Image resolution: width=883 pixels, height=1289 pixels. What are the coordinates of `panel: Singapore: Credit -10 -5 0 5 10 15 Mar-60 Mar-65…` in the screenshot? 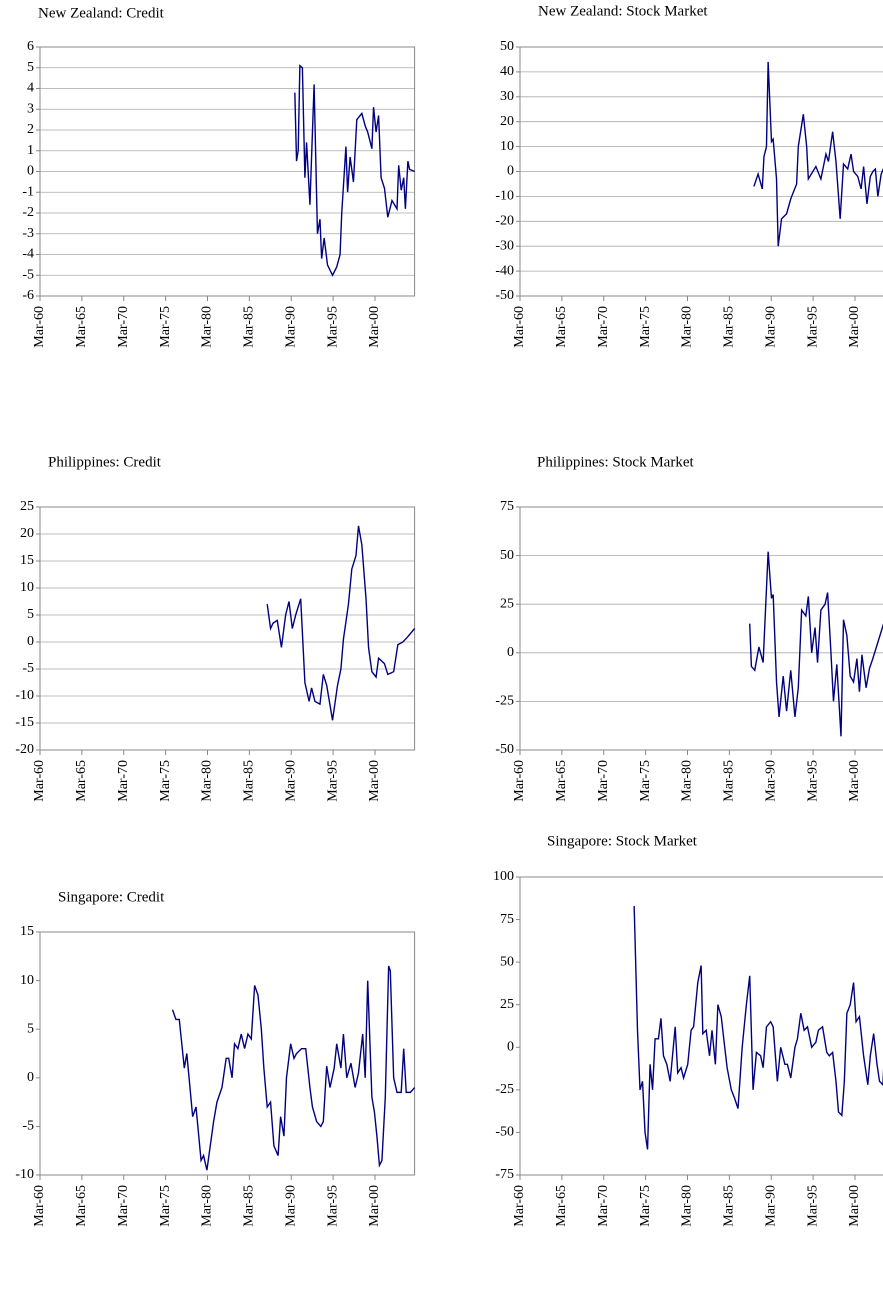 It's located at (215, 1058).